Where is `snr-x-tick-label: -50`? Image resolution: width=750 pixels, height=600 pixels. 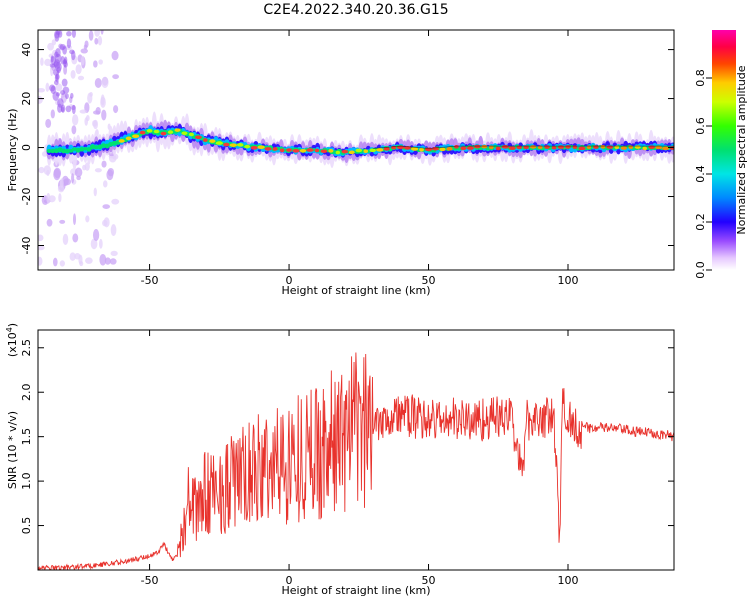 snr-x-tick-label: -50 is located at coordinates (150, 580).